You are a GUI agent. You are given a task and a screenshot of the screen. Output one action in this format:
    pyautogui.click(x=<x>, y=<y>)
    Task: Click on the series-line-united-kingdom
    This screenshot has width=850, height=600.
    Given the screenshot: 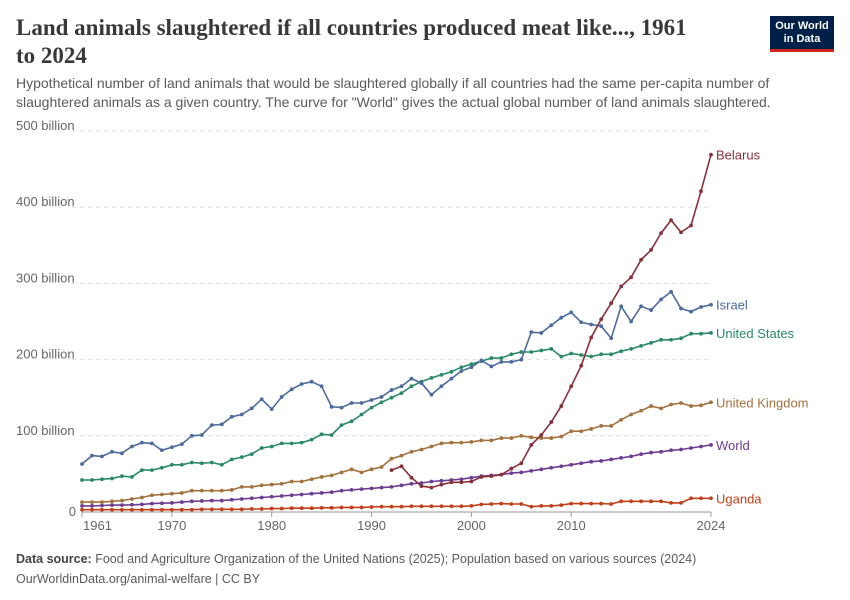 What is the action you would take?
    pyautogui.click(x=397, y=452)
    